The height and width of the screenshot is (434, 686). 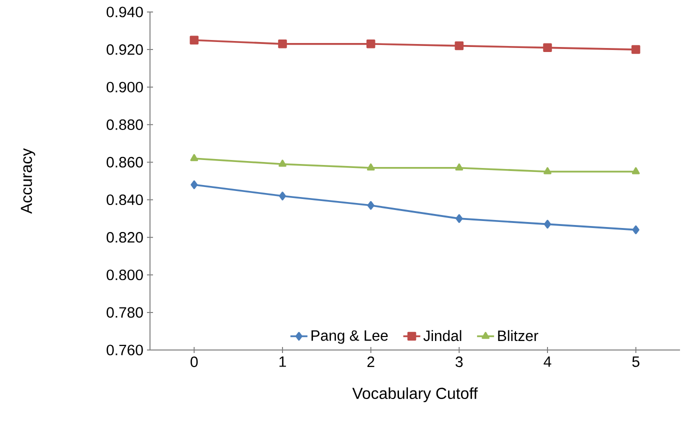 I want to click on legend-label: Pang & Lee, so click(x=350, y=337).